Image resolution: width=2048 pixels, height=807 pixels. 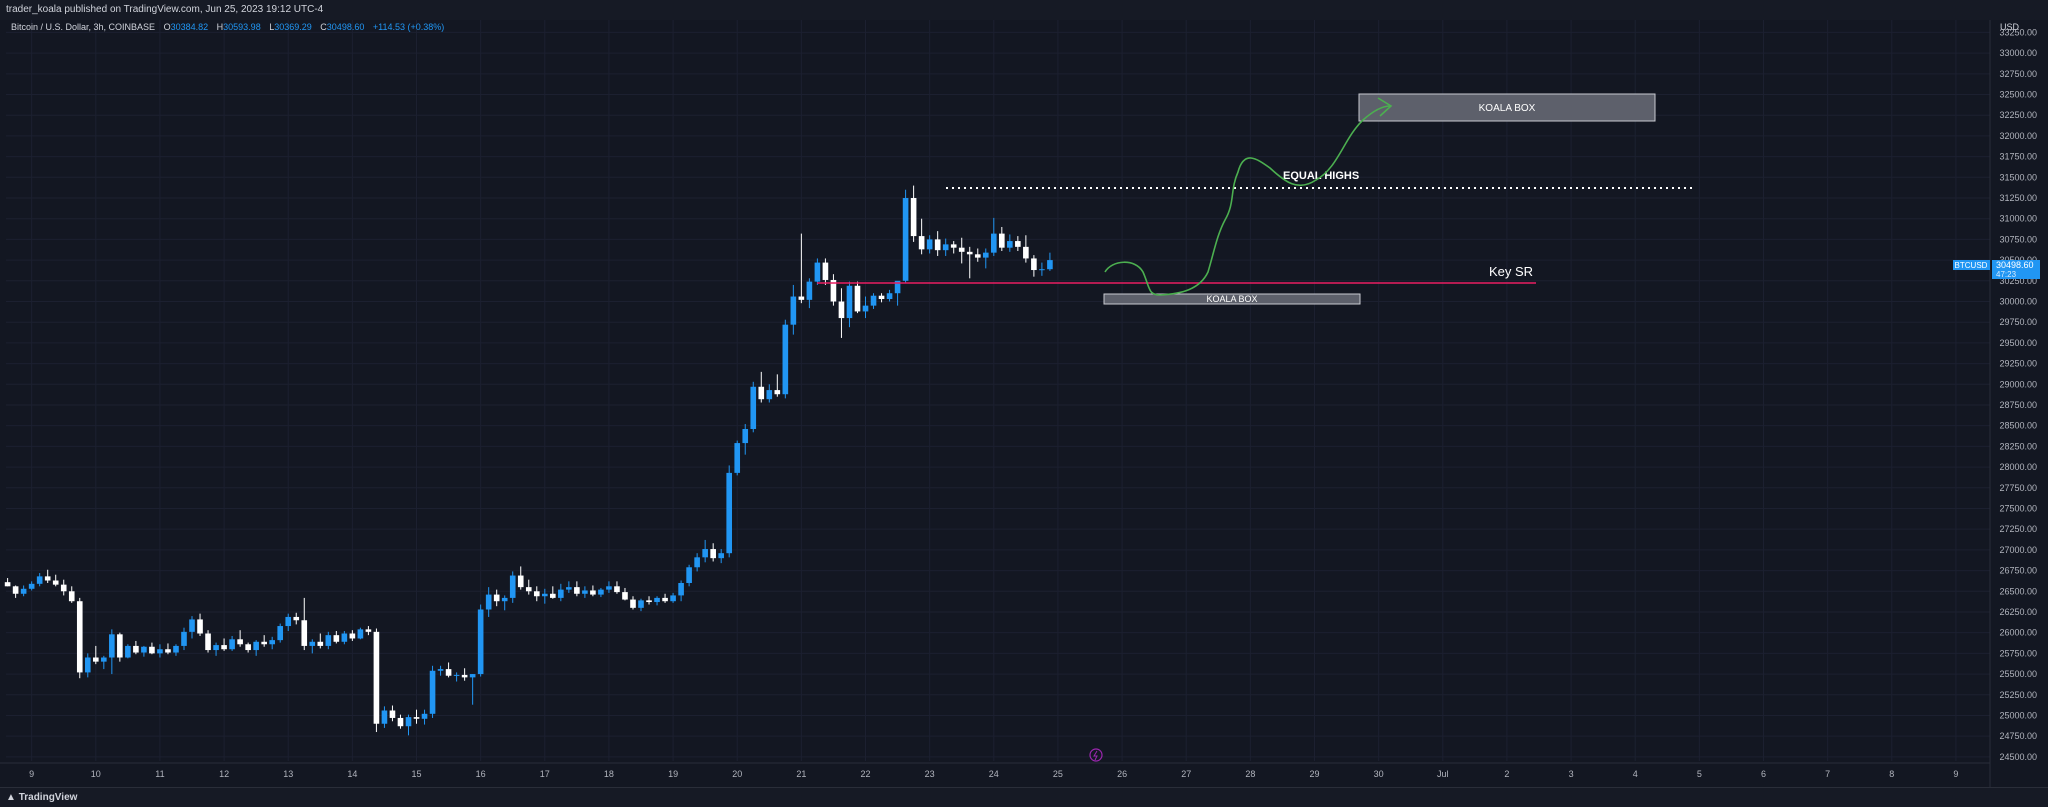 I want to click on lightning-icon, so click(x=1096, y=755).